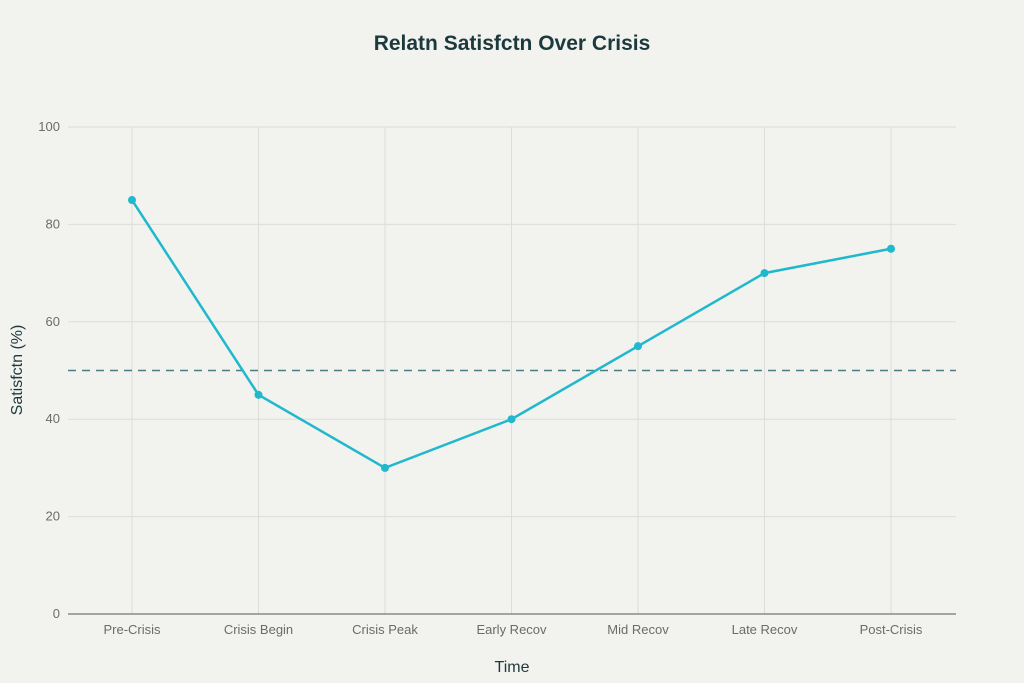 The height and width of the screenshot is (683, 1024). Describe the element at coordinates (512, 667) in the screenshot. I see `x-axis-label: Time` at that location.